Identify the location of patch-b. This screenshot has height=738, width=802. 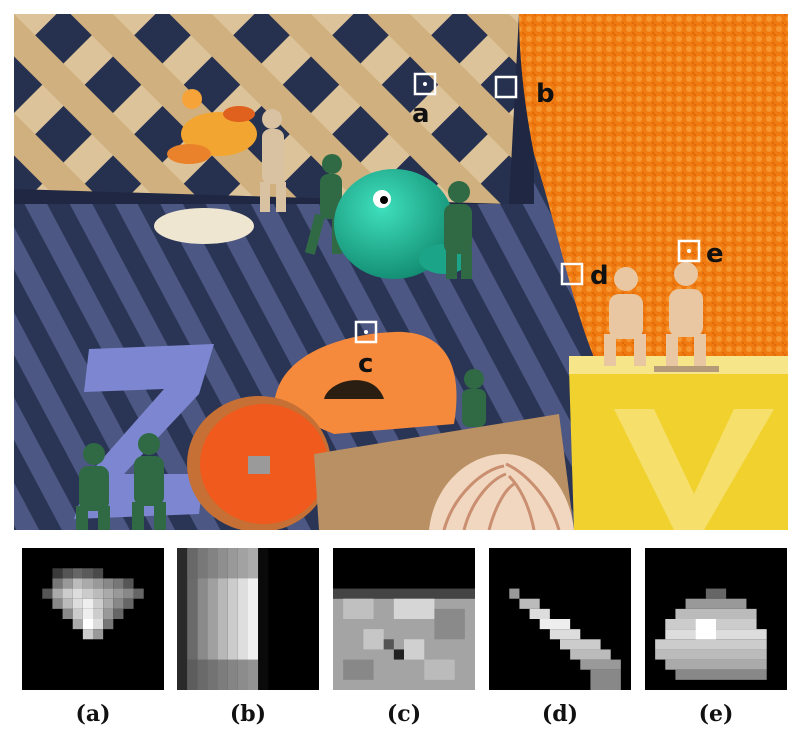
(248, 619).